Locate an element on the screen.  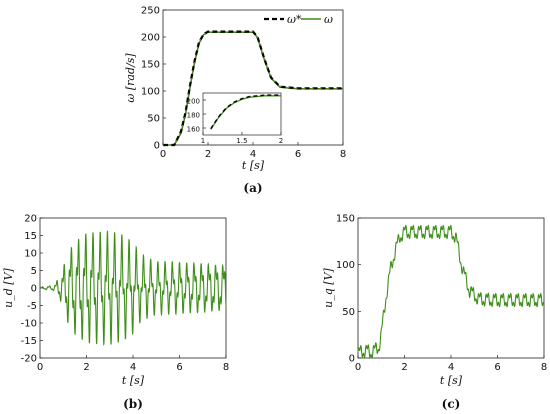
chart-c-xtick-label: 4 is located at coordinates (451, 367).